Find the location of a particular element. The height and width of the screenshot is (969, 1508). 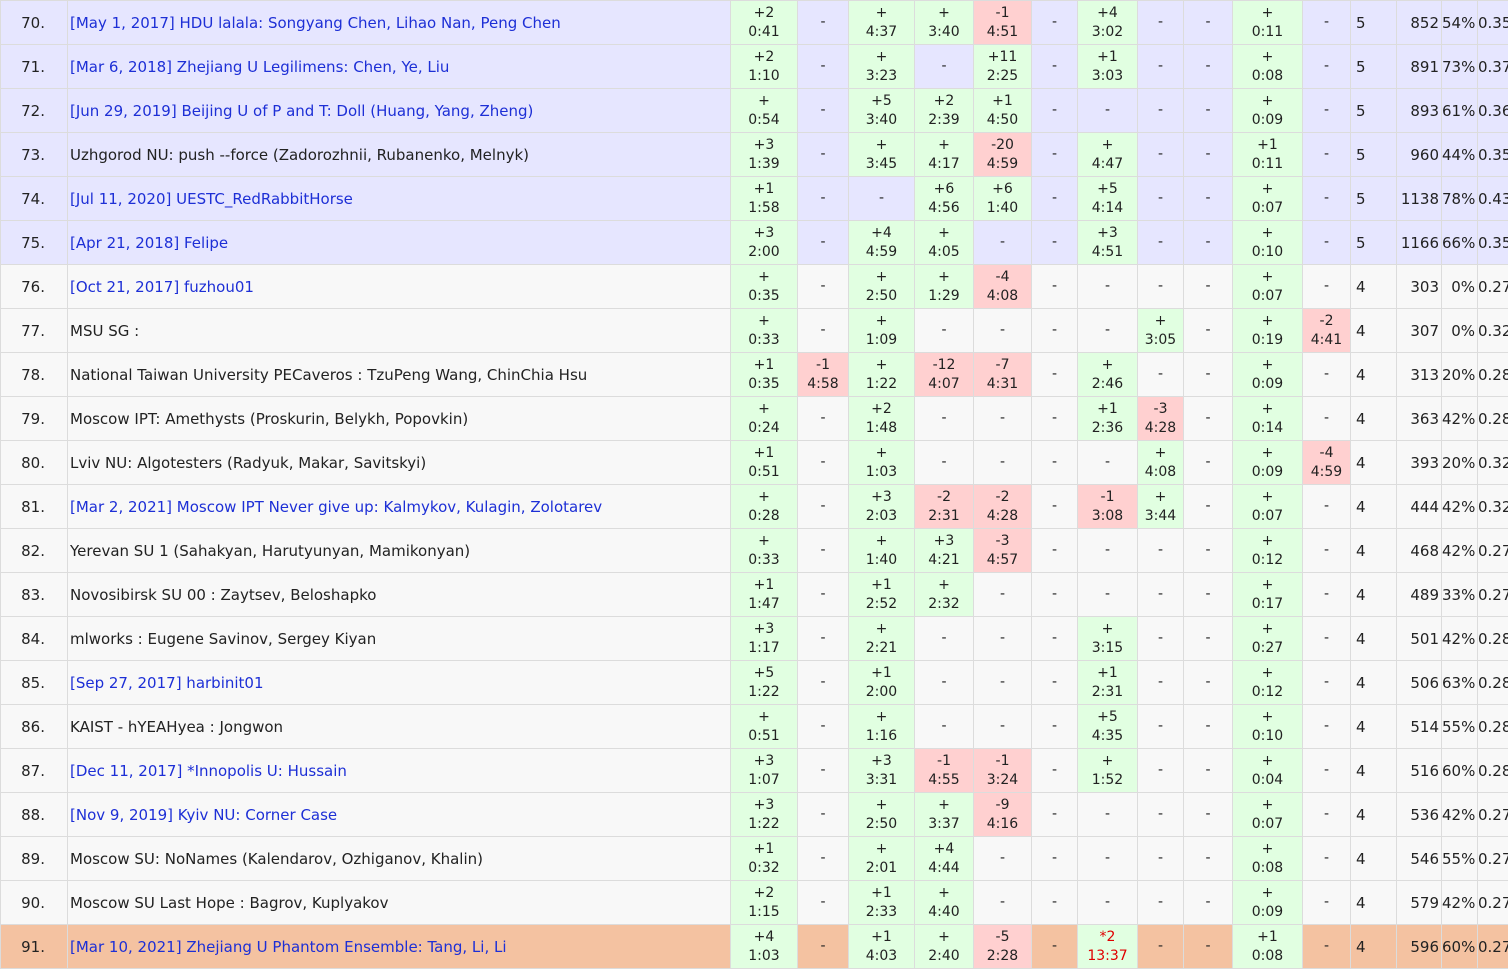

team-link: [Apr 21, 2018] Felipe is located at coordinates (399, 243).